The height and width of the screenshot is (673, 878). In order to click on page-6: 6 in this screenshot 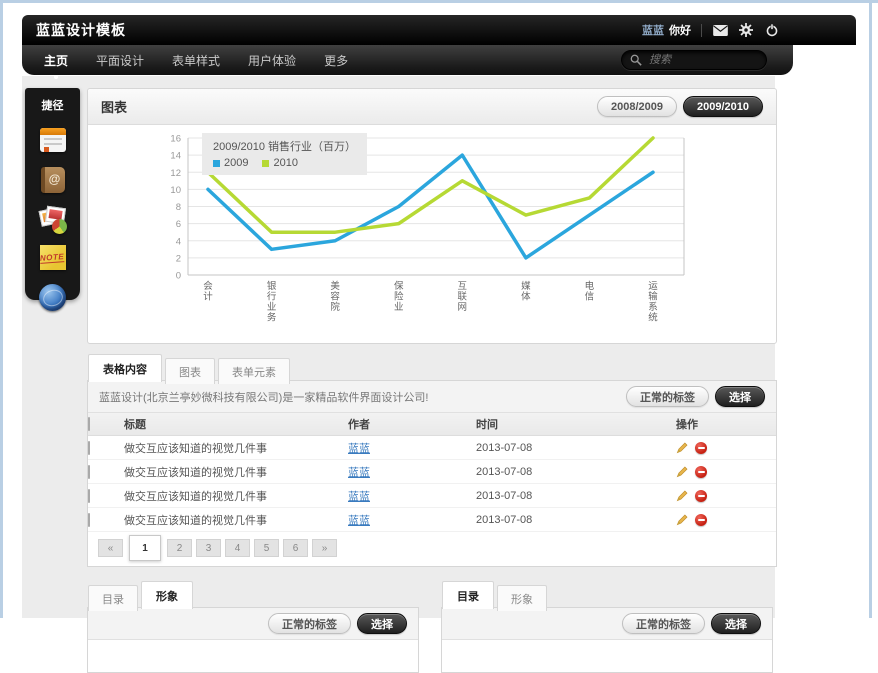, I will do `click(295, 548)`.